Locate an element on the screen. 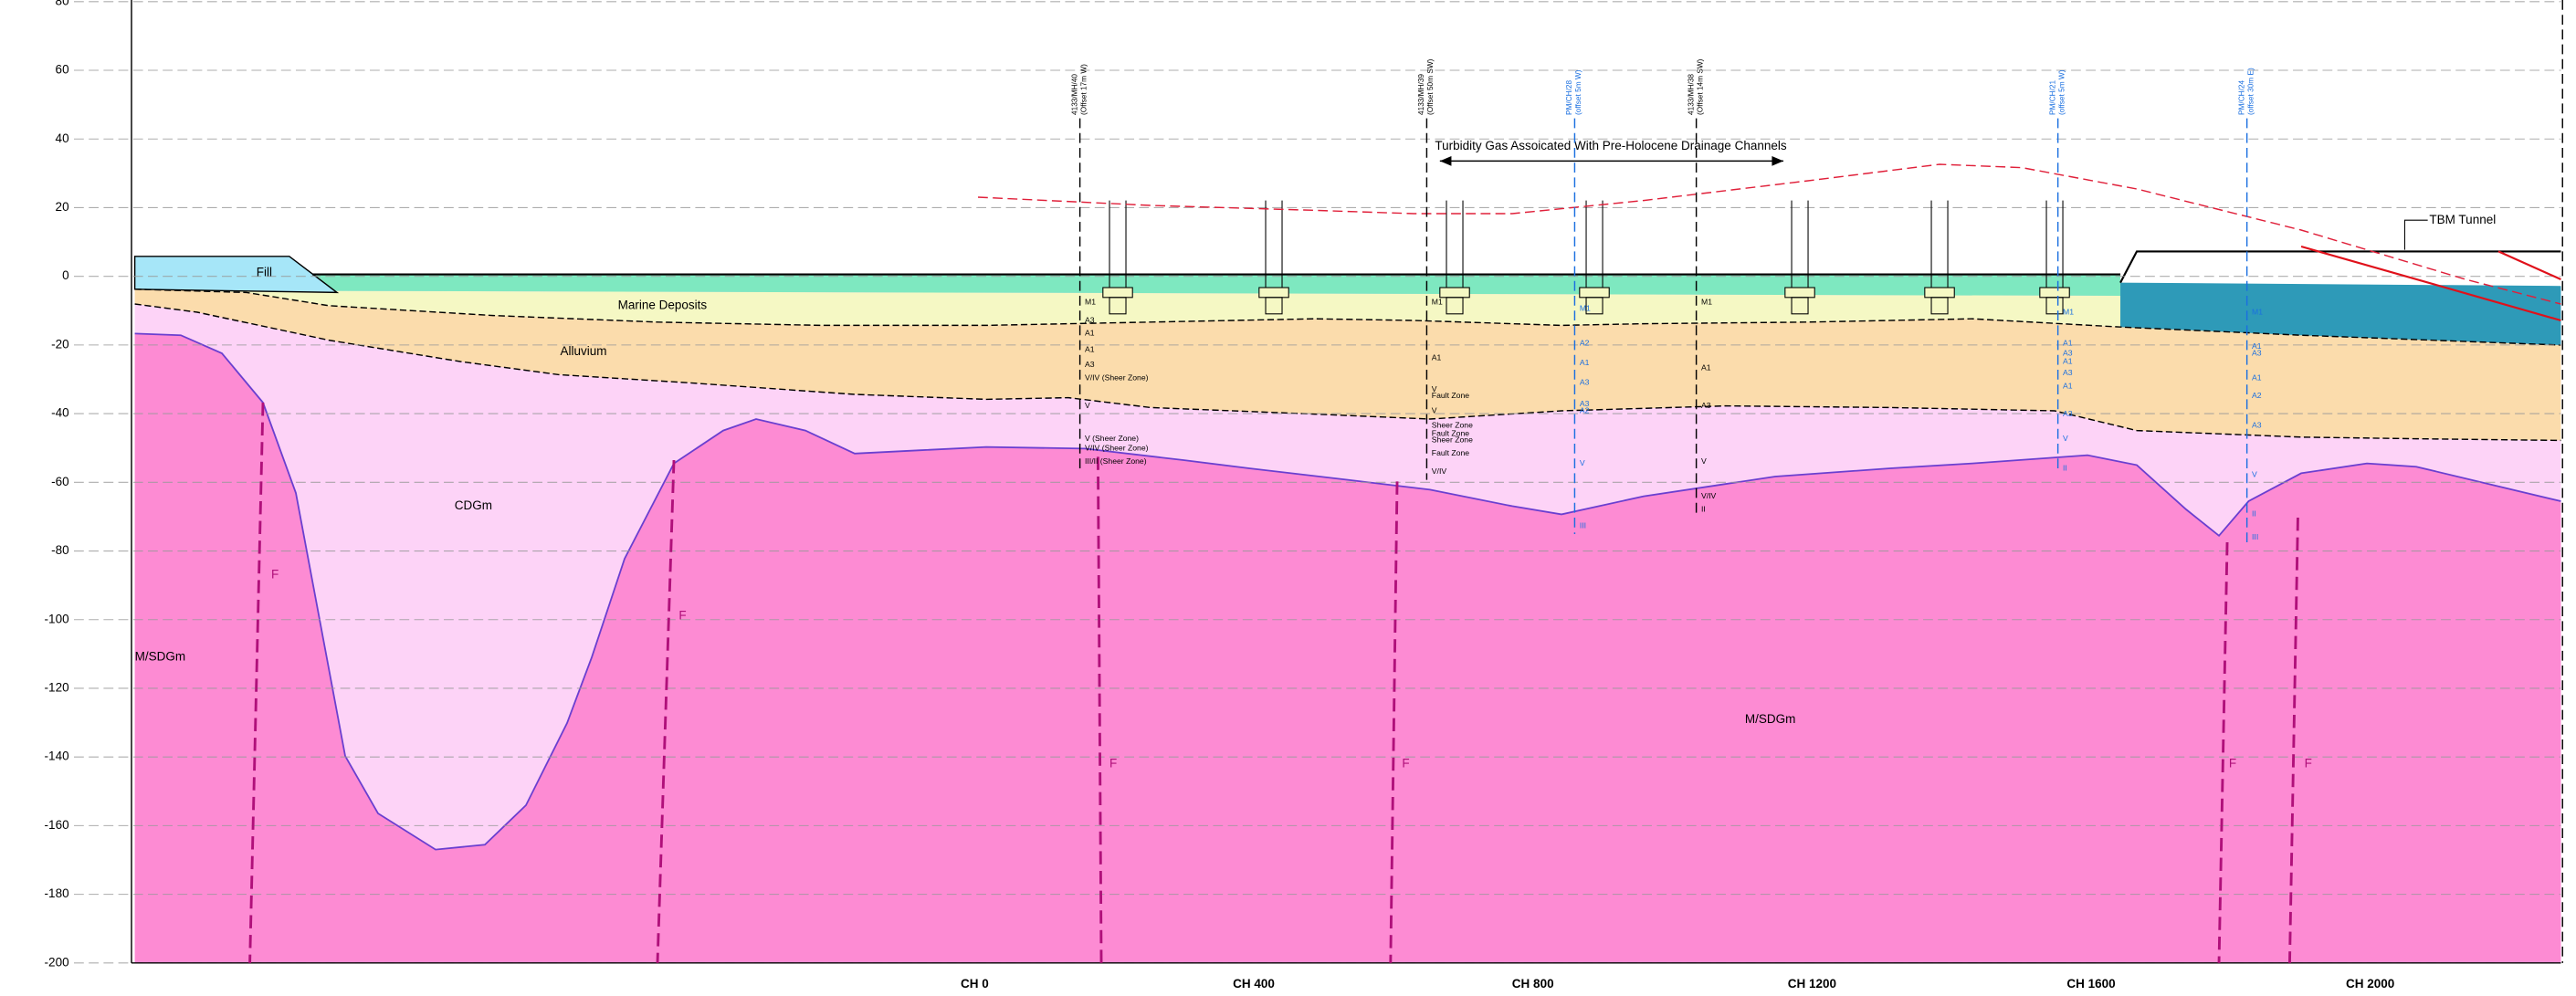 This screenshot has width=2576, height=996. y-tick-label: 0 is located at coordinates (65, 275).